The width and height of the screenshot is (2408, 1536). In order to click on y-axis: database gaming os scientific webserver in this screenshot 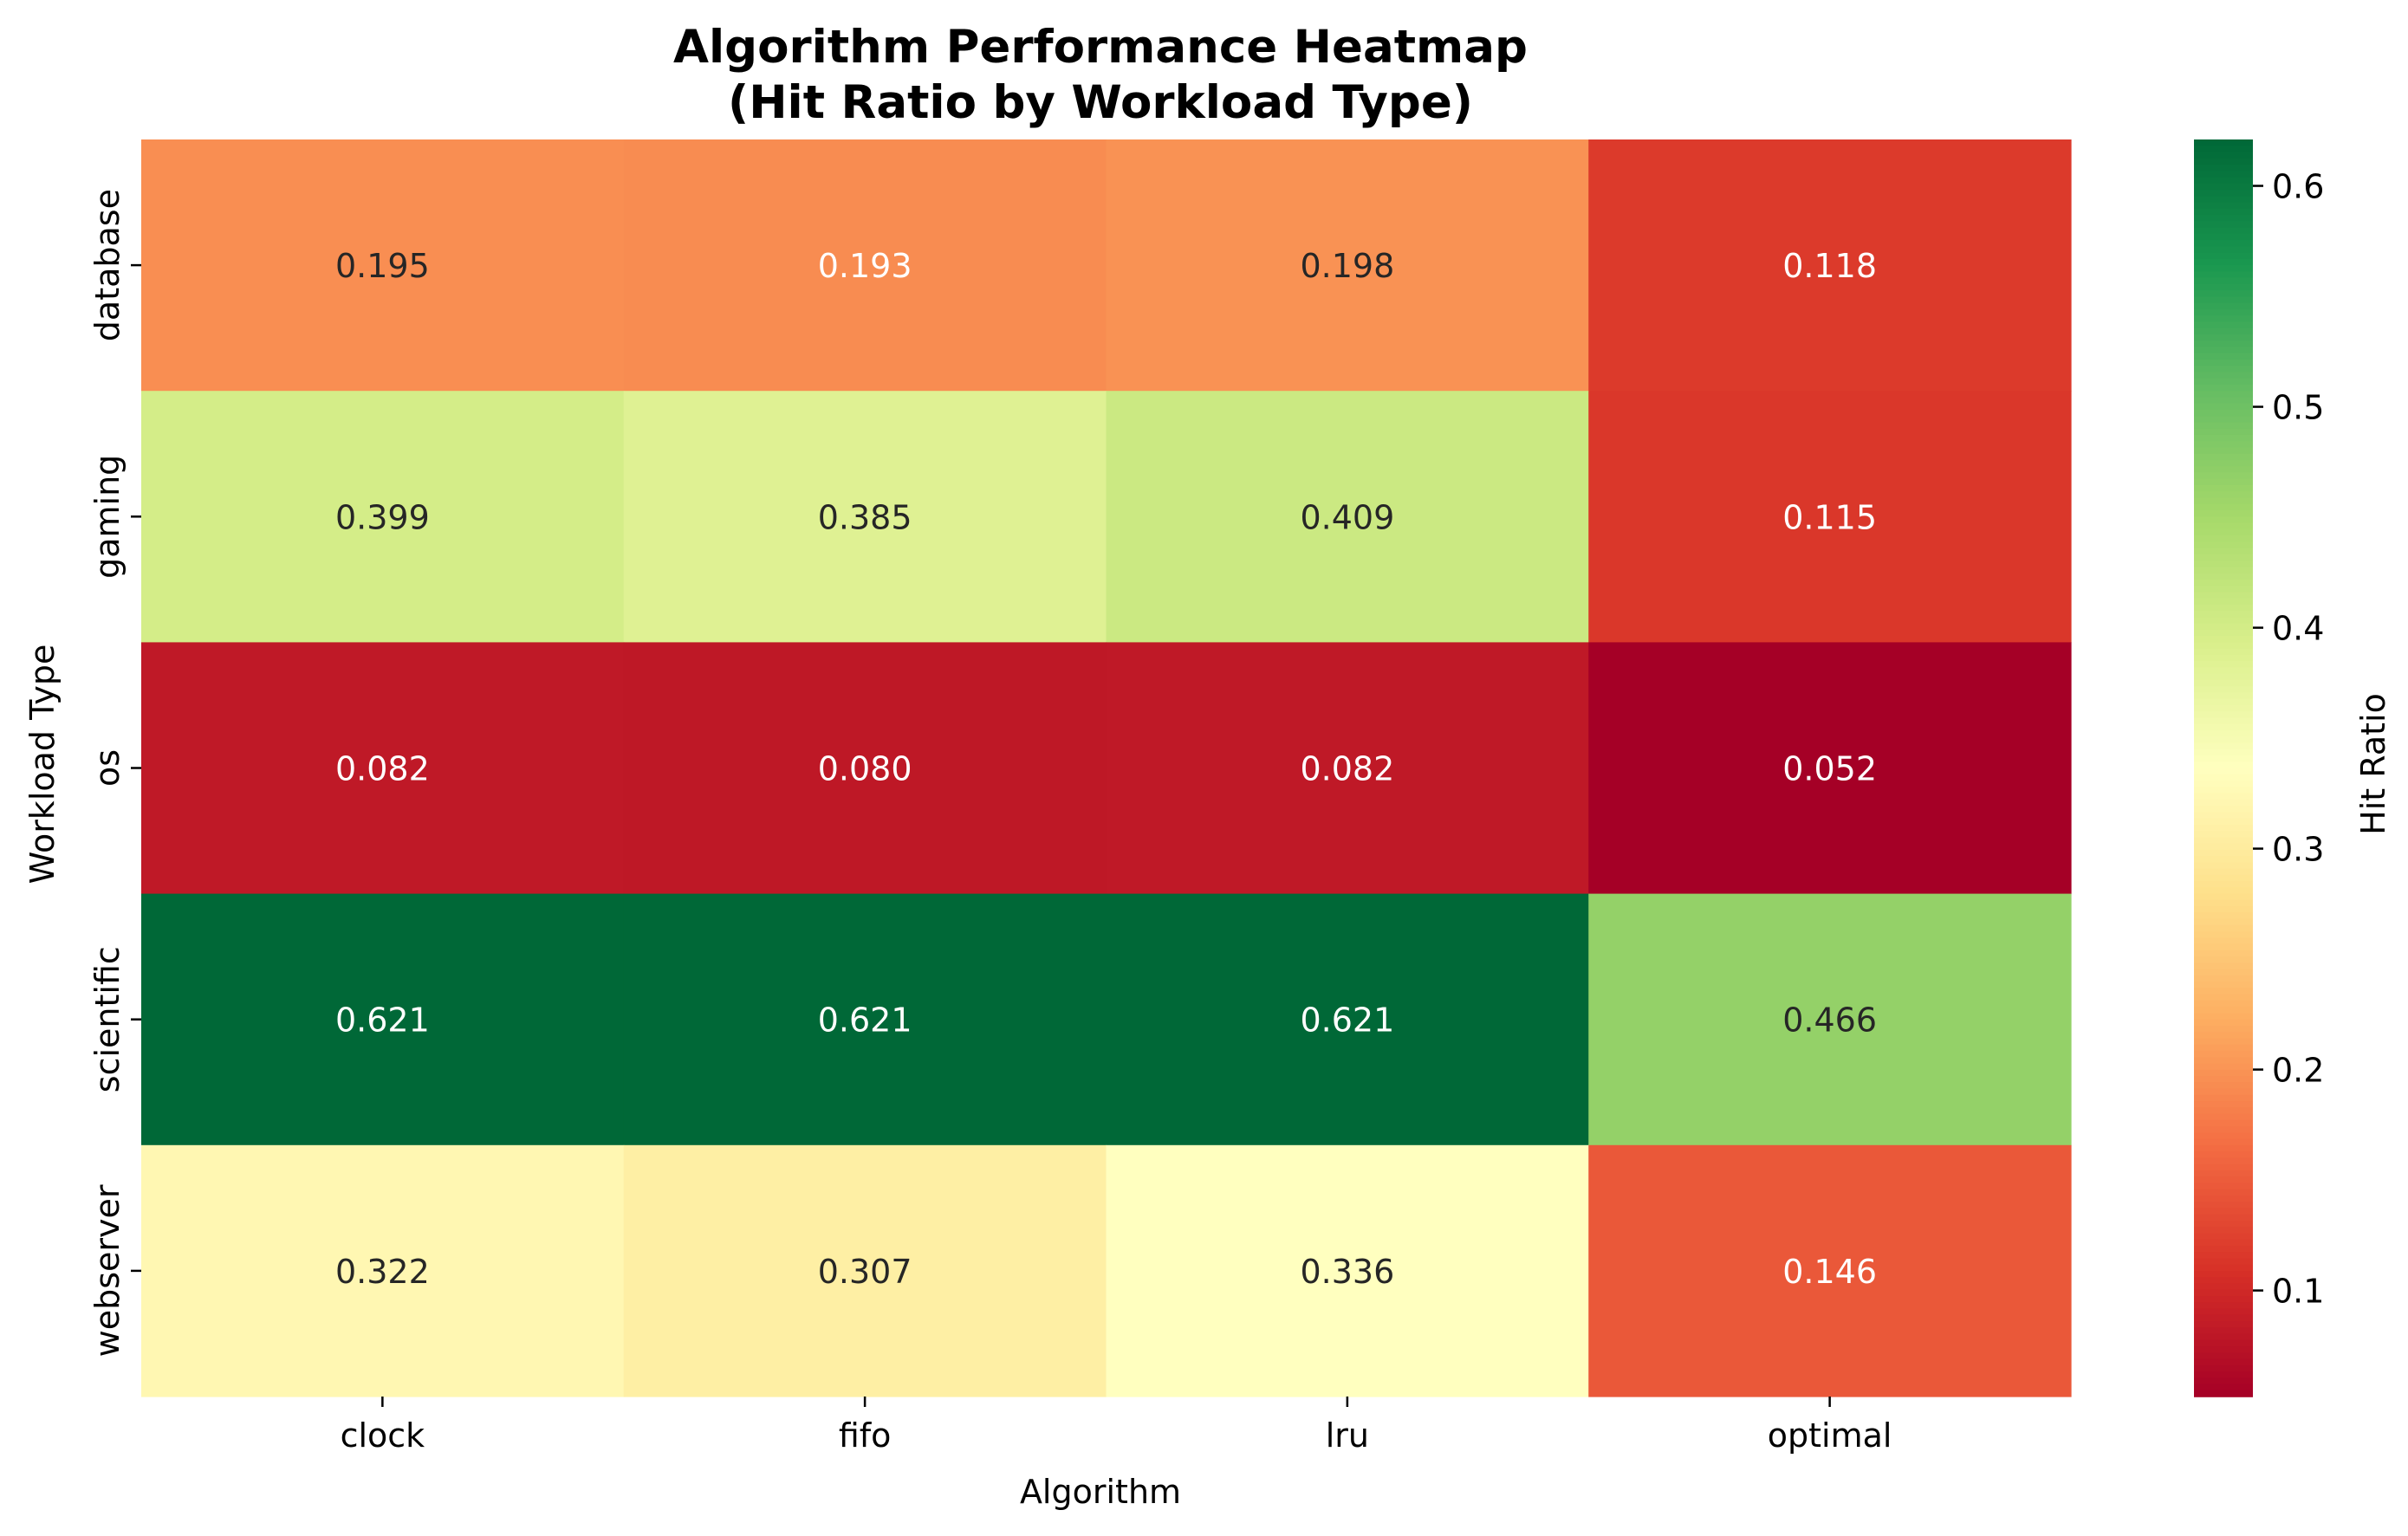, I will do `click(115, 773)`.